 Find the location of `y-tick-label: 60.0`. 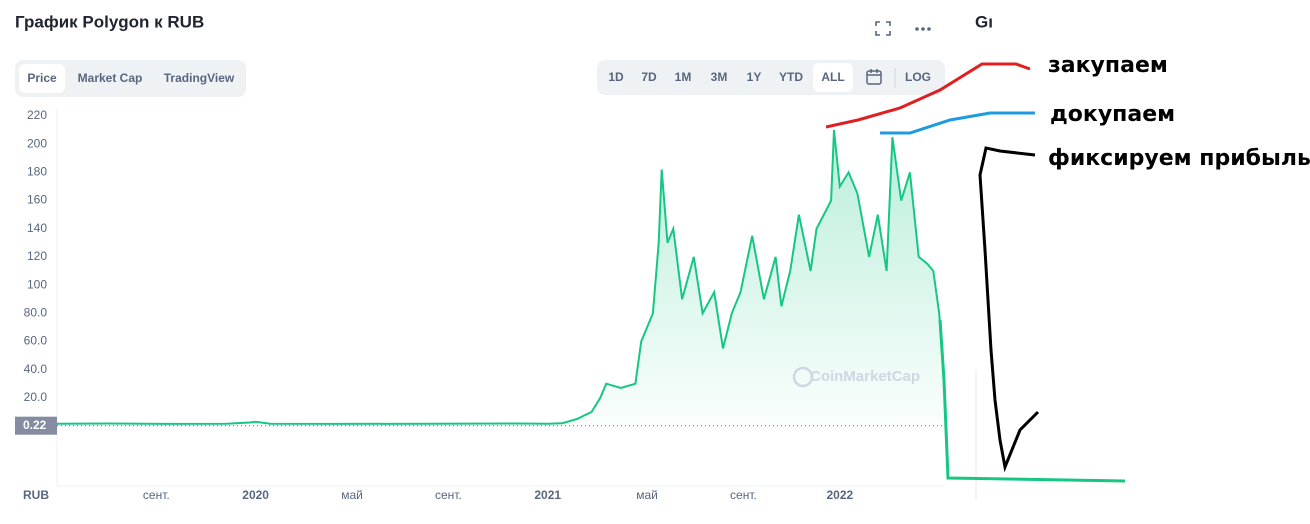

y-tick-label: 60.0 is located at coordinates (36, 341).